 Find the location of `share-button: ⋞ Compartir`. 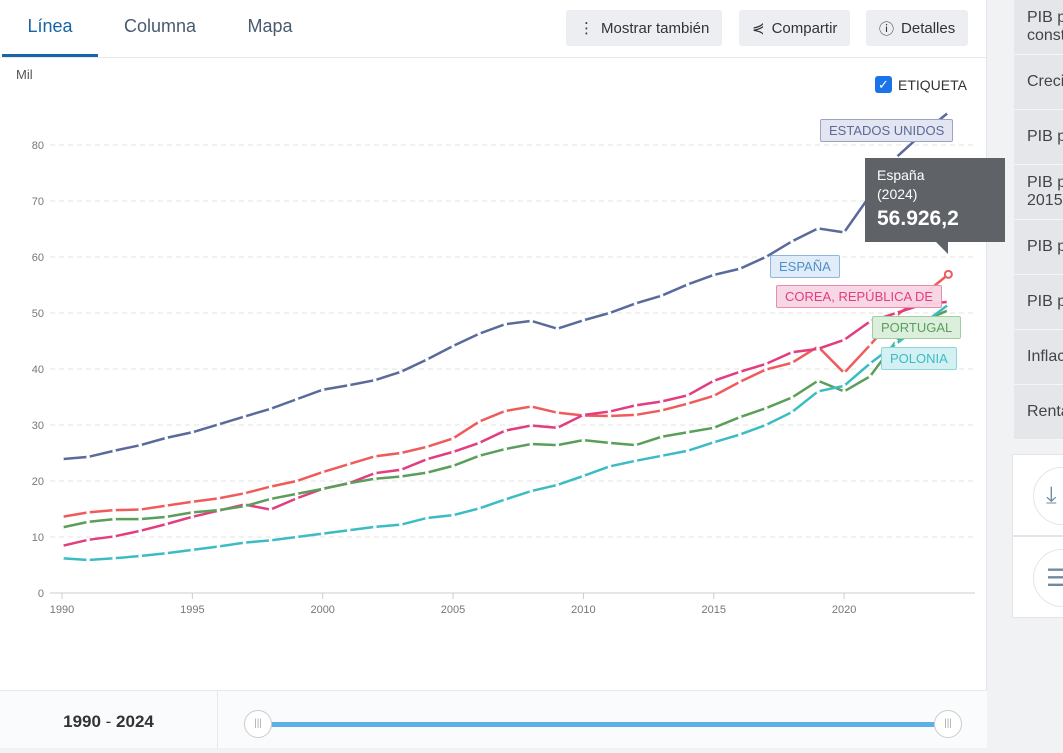

share-button: ⋞ Compartir is located at coordinates (795, 28).